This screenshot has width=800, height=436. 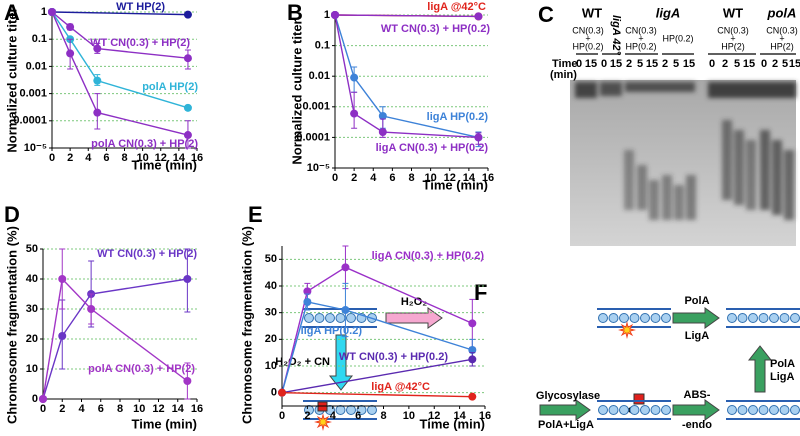 I want to click on gel-time-label: (min), so click(x=563, y=75).